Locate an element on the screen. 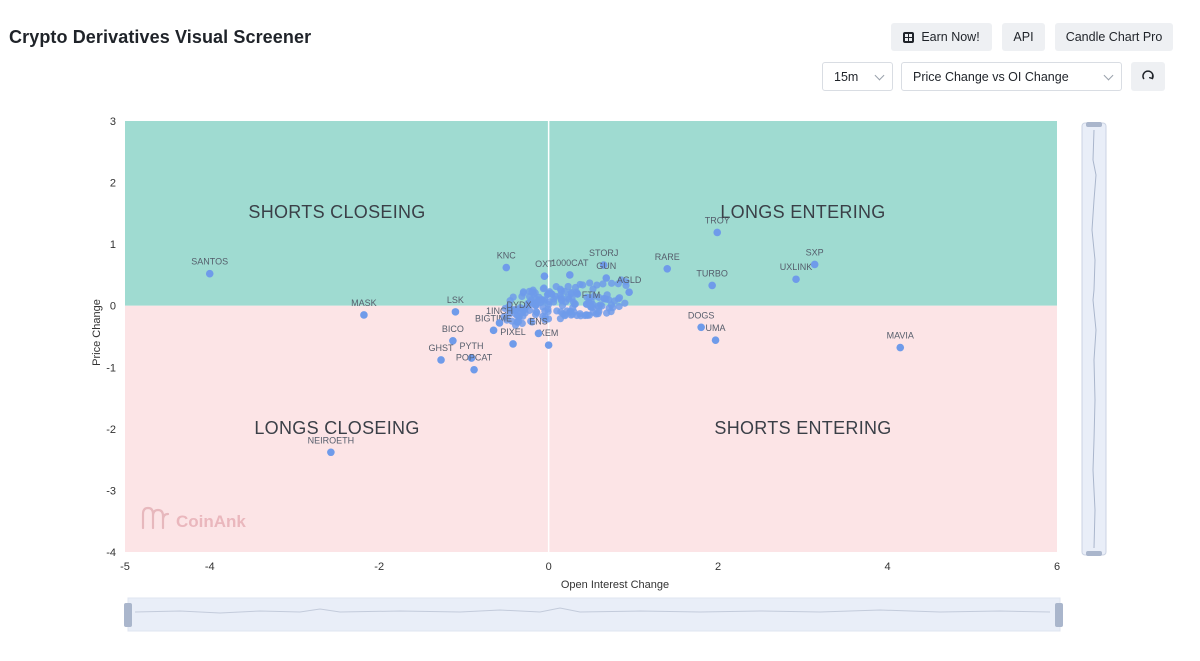 This screenshot has width=1200, height=661. earn-now-button: Earn Now! is located at coordinates (941, 37).